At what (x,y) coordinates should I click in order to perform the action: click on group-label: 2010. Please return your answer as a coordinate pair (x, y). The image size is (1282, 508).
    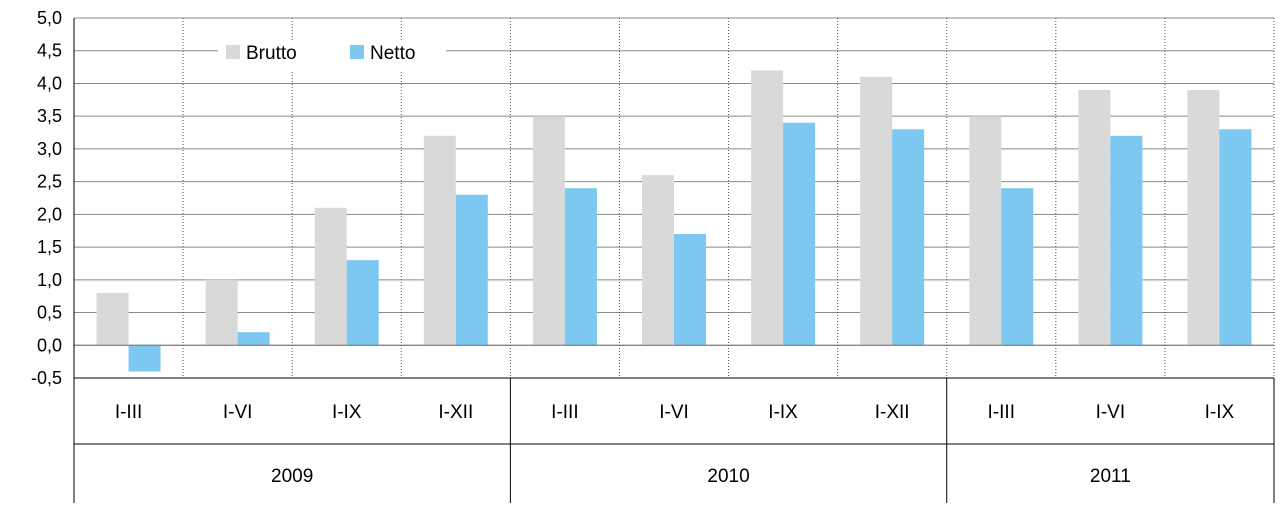
    Looking at the image, I should click on (728, 476).